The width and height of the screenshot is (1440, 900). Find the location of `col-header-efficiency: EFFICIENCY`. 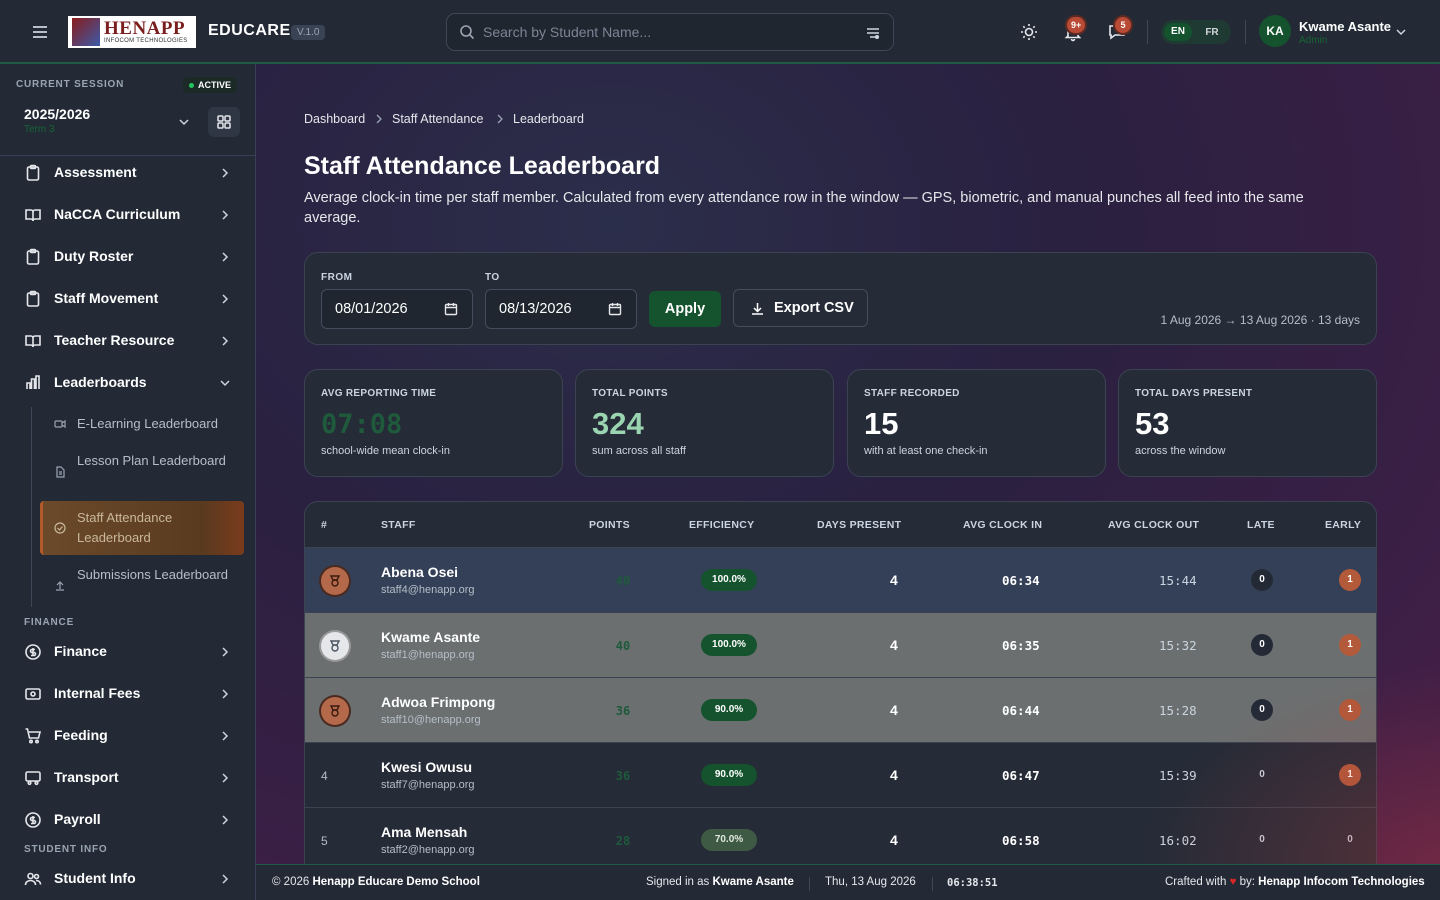

col-header-efficiency: EFFICIENCY is located at coordinates (722, 525).